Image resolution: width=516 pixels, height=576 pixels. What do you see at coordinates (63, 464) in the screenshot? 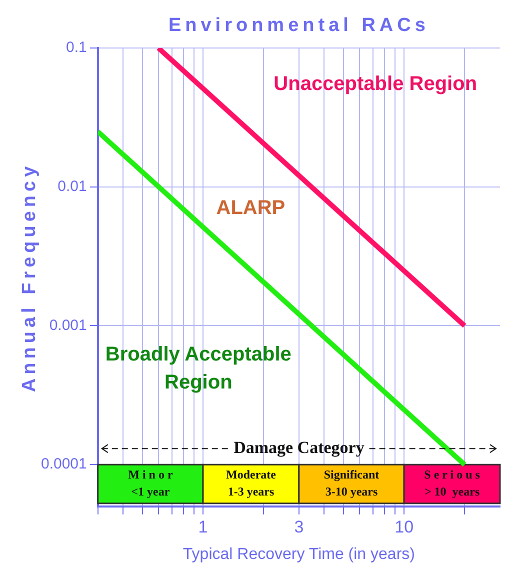
I see `y-tick-label: 0.0001` at bounding box center [63, 464].